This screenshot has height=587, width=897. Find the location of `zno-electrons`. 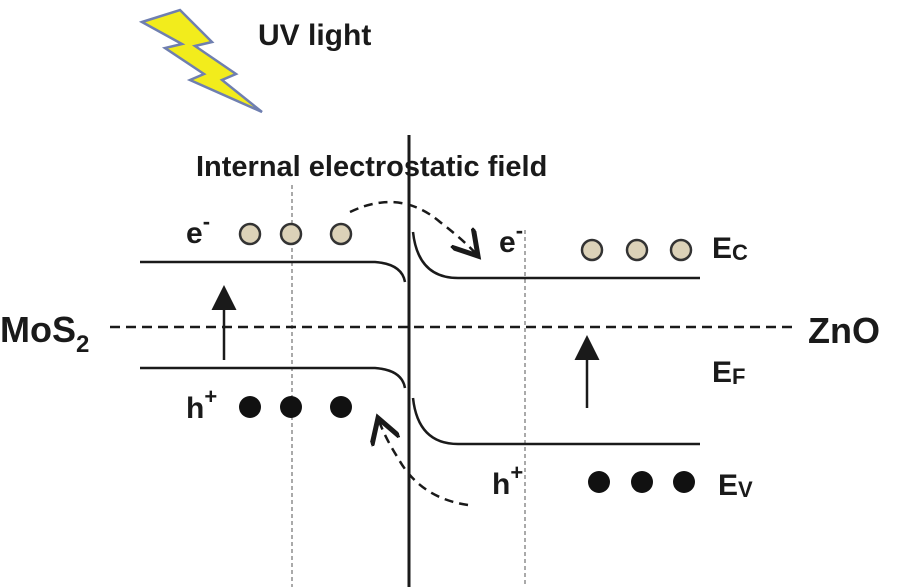

zno-electrons is located at coordinates (636, 250).